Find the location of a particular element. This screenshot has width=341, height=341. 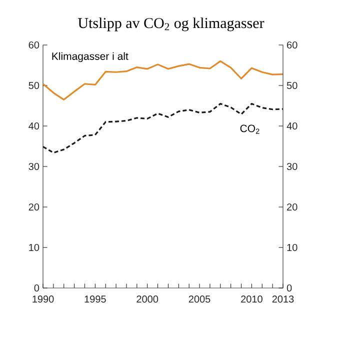

y2-tick-label: 60 is located at coordinates (292, 45).